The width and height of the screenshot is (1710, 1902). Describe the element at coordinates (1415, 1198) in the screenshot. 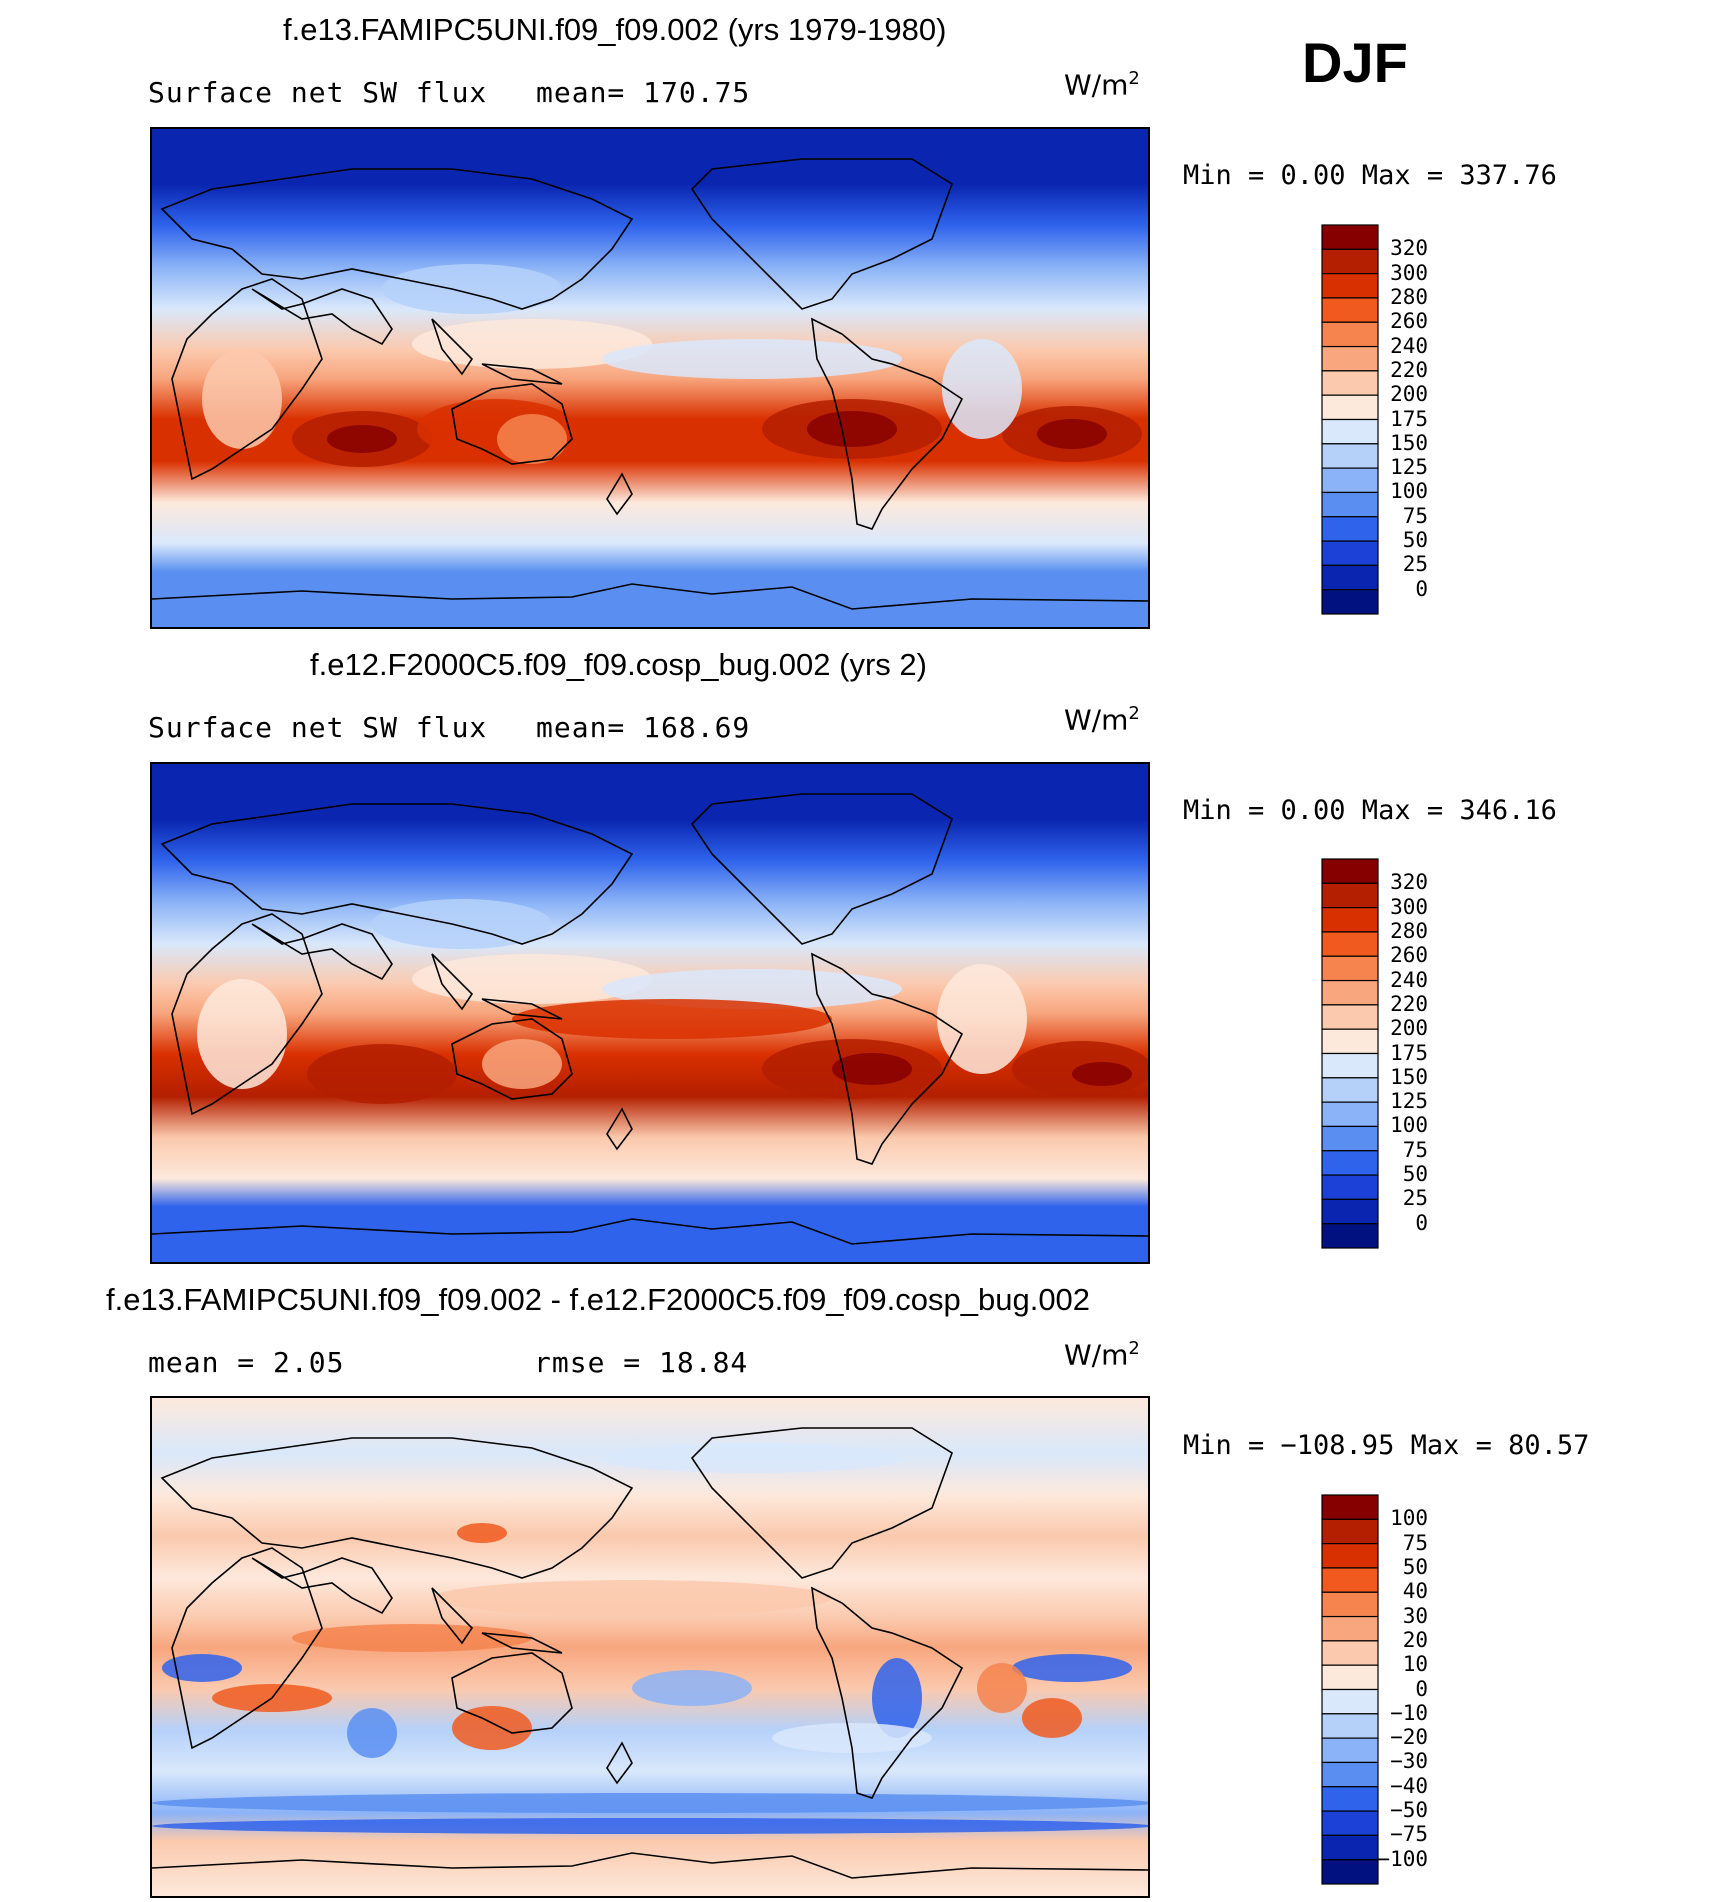

I see `colorbar-tick-label: 25` at that location.